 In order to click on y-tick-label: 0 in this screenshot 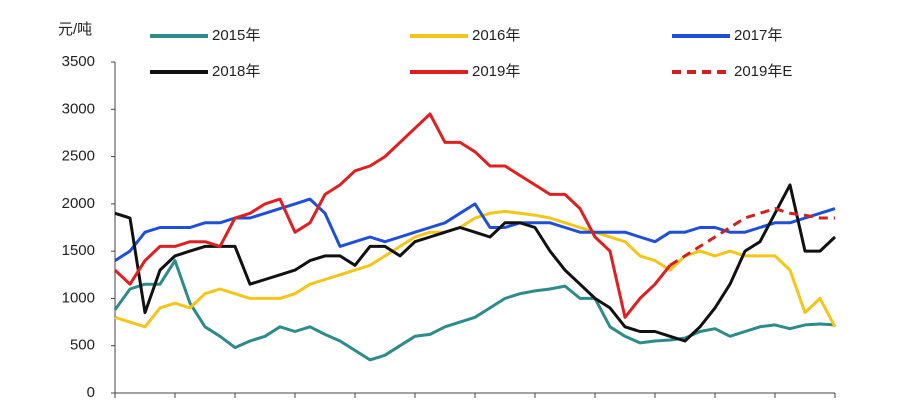, I will do `click(91, 392)`.